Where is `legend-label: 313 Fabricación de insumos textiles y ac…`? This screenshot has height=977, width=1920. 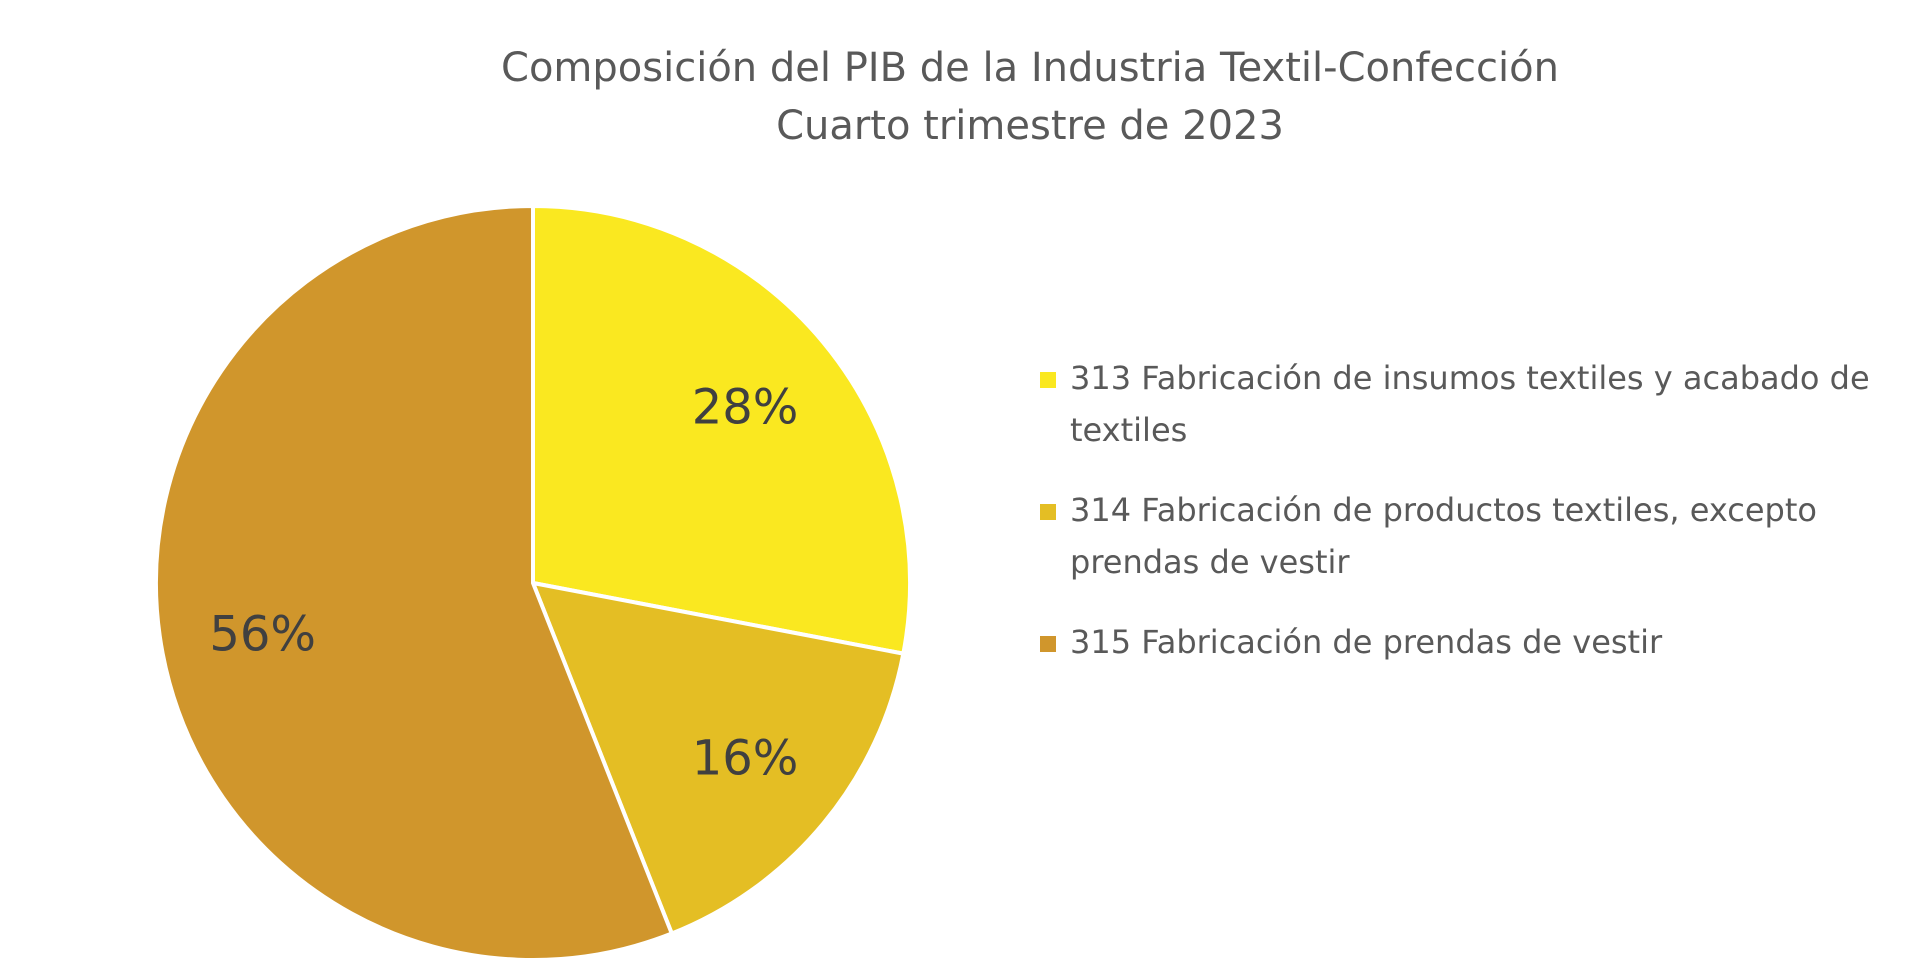
legend-label: 313 Fabricación de insumos textiles y ac… is located at coordinates (1470, 404).